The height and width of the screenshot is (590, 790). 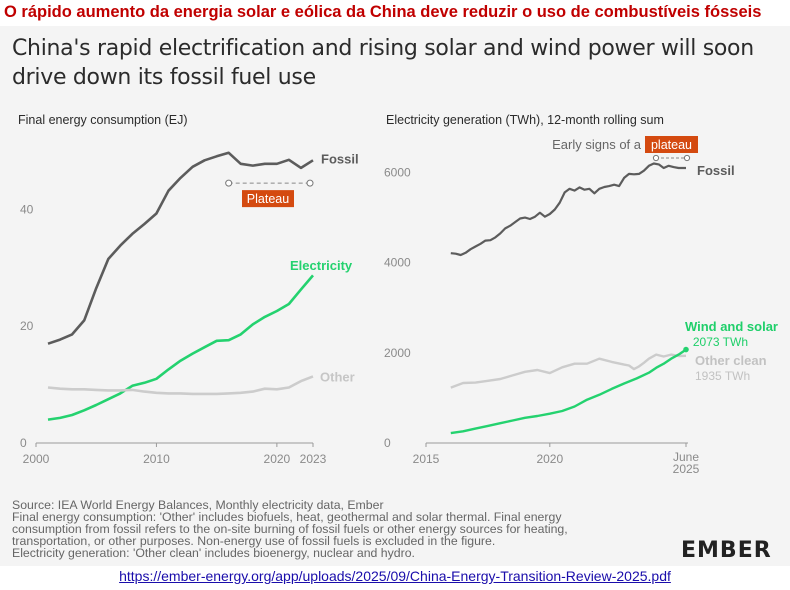 What do you see at coordinates (426, 459) in the screenshot?
I see `chart2-x-tick-label: 2015` at bounding box center [426, 459].